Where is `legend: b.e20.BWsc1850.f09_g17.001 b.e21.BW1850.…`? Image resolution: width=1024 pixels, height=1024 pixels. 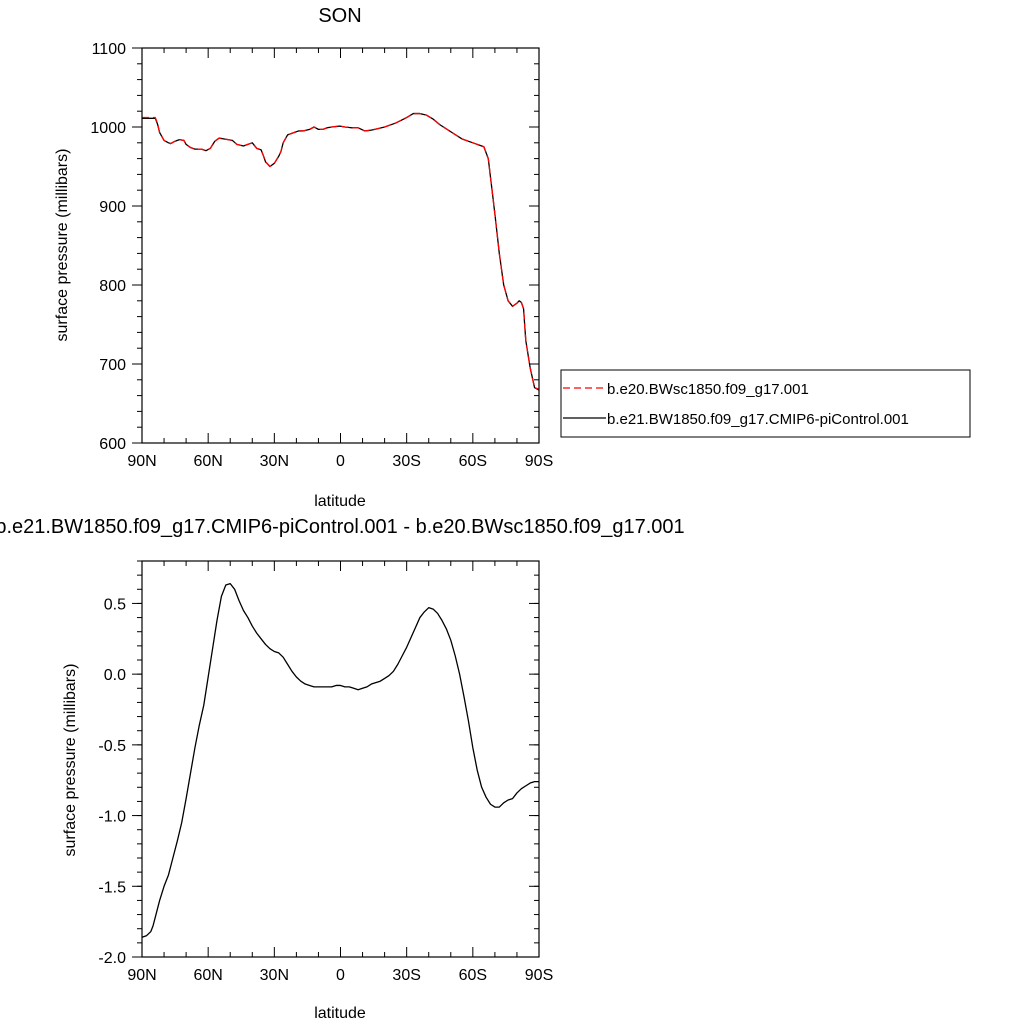 legend: b.e20.BWsc1850.f09_g17.001 b.e21.BW1850.… is located at coordinates (765, 403).